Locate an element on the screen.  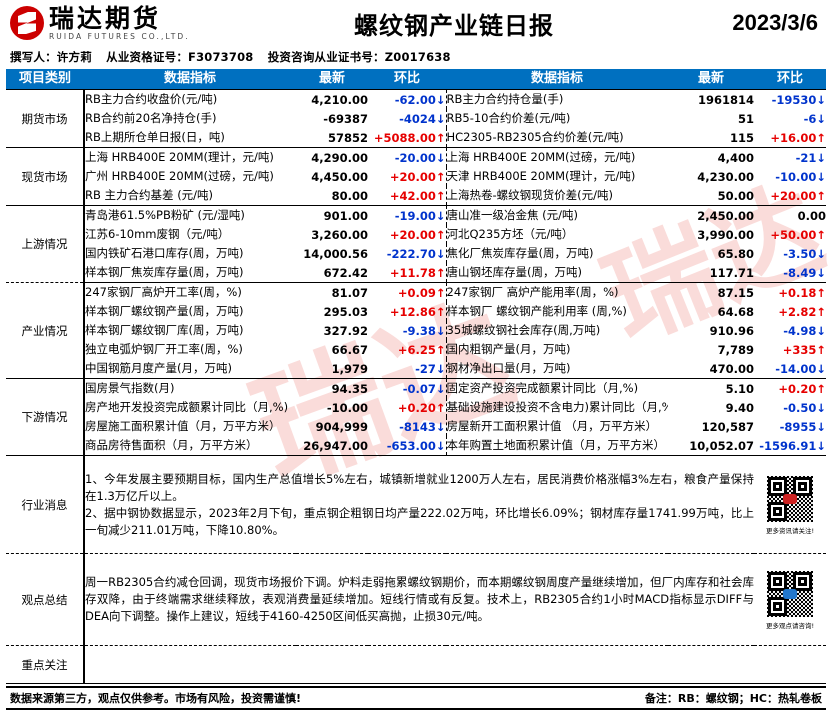
indicator-name-left: 广州 HRB400E 20MM(过磅，元/吨) is located at coordinates (179, 176).